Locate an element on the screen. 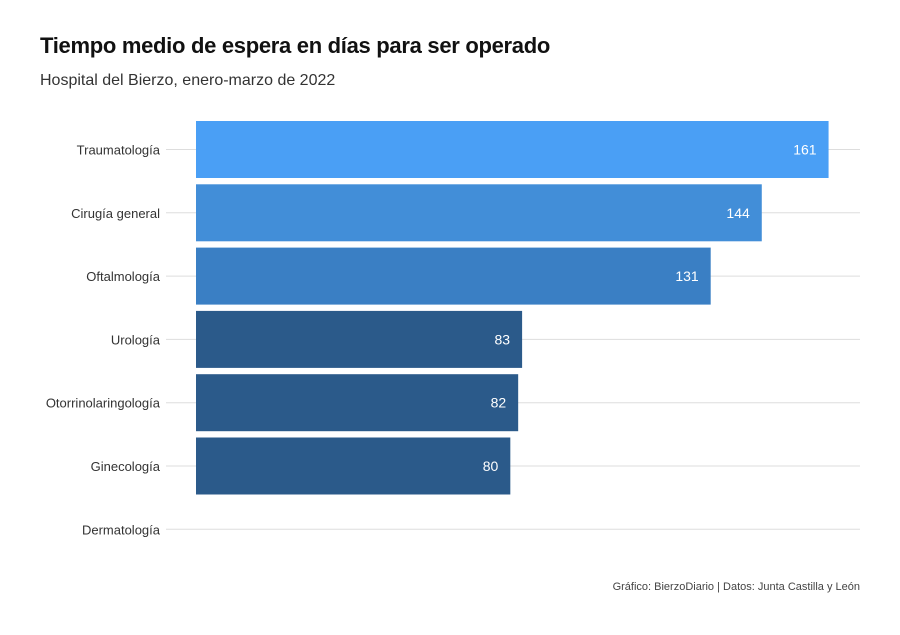 Image resolution: width=900 pixels, height=635 pixels. category-label: Otorrinolaringología is located at coordinates (103, 403).